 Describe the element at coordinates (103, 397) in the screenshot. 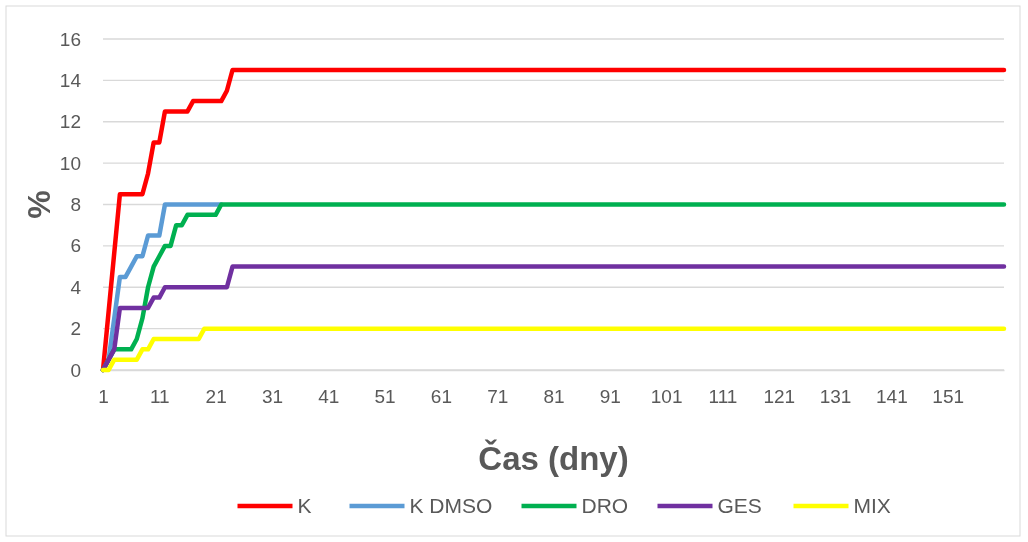

I see `x-tick-label: 1` at that location.